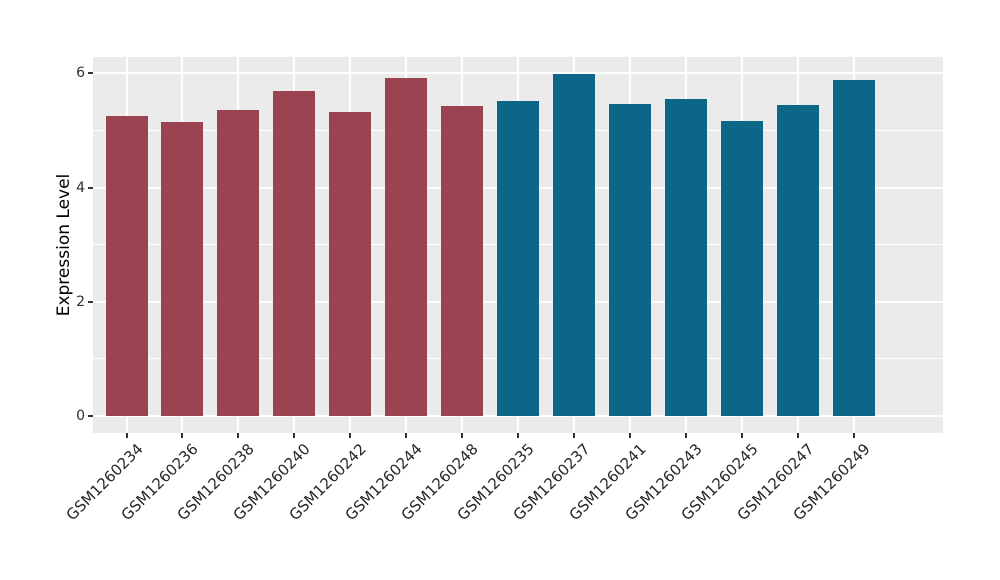 The image size is (1000, 580). I want to click on x-tick-GSM1260234, so click(126, 435).